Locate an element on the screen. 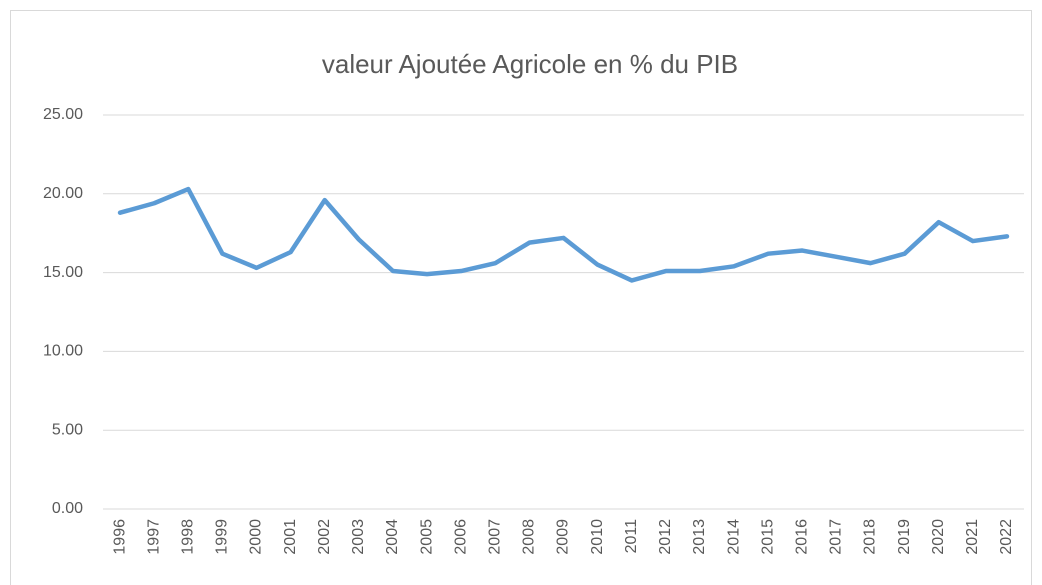  x-tick-label: 2015 is located at coordinates (767, 537).